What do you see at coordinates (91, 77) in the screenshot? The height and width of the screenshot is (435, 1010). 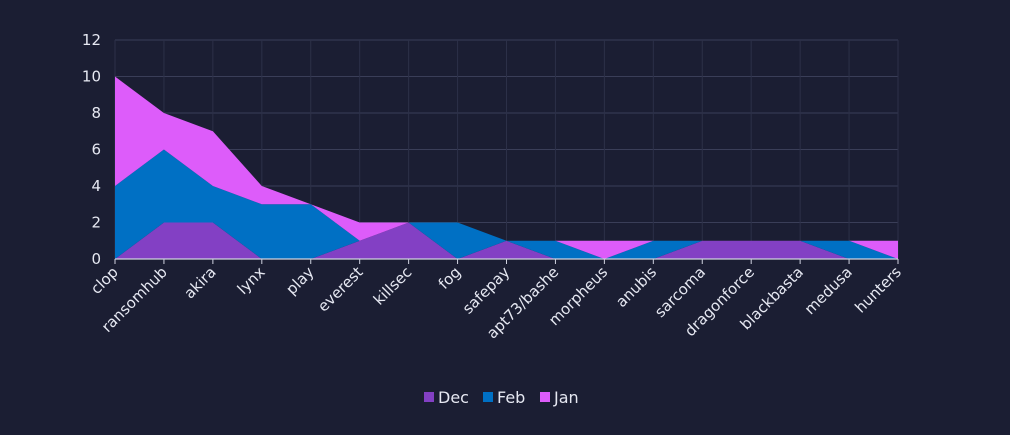 I see `y-tick-label: 10` at bounding box center [91, 77].